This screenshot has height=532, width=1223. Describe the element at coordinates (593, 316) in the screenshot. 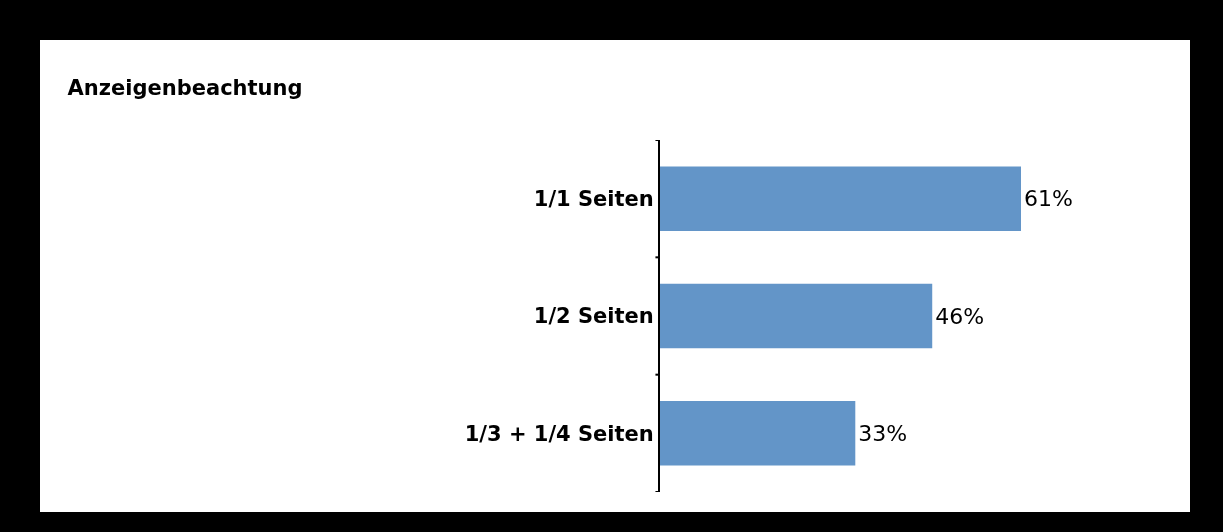

I see `y-tick-label: 1/2 Seiten` at that location.